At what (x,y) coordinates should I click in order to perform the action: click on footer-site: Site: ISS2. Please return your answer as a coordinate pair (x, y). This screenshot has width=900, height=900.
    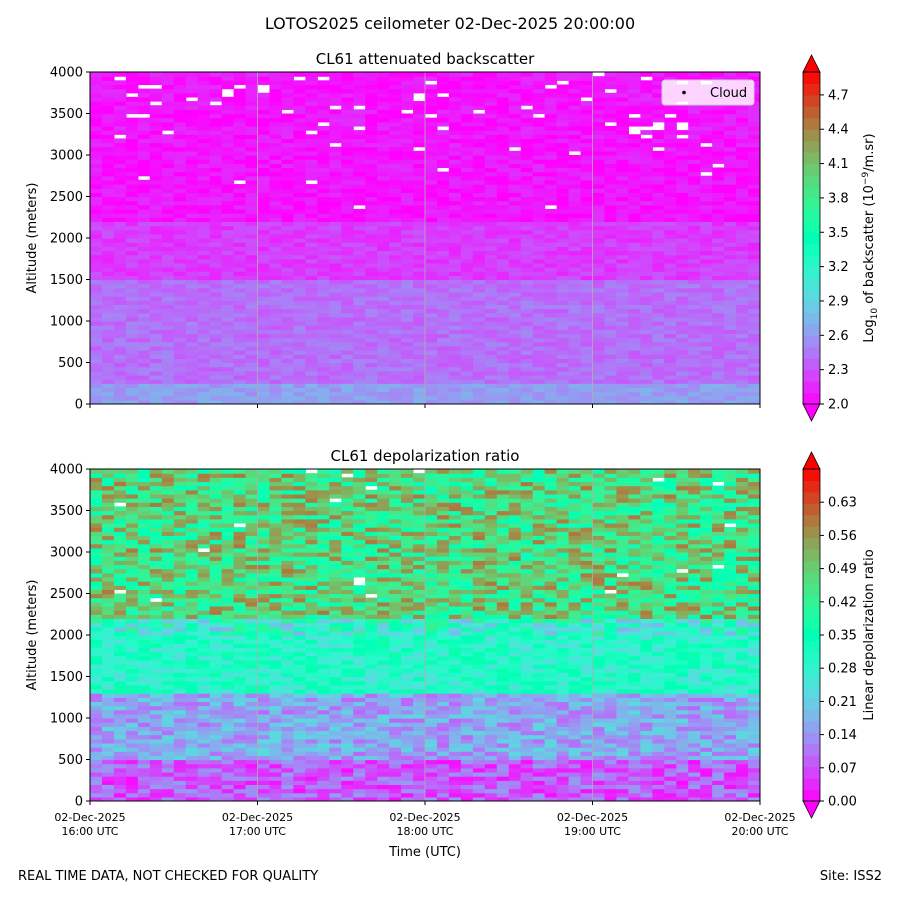
    Looking at the image, I should click on (850, 876).